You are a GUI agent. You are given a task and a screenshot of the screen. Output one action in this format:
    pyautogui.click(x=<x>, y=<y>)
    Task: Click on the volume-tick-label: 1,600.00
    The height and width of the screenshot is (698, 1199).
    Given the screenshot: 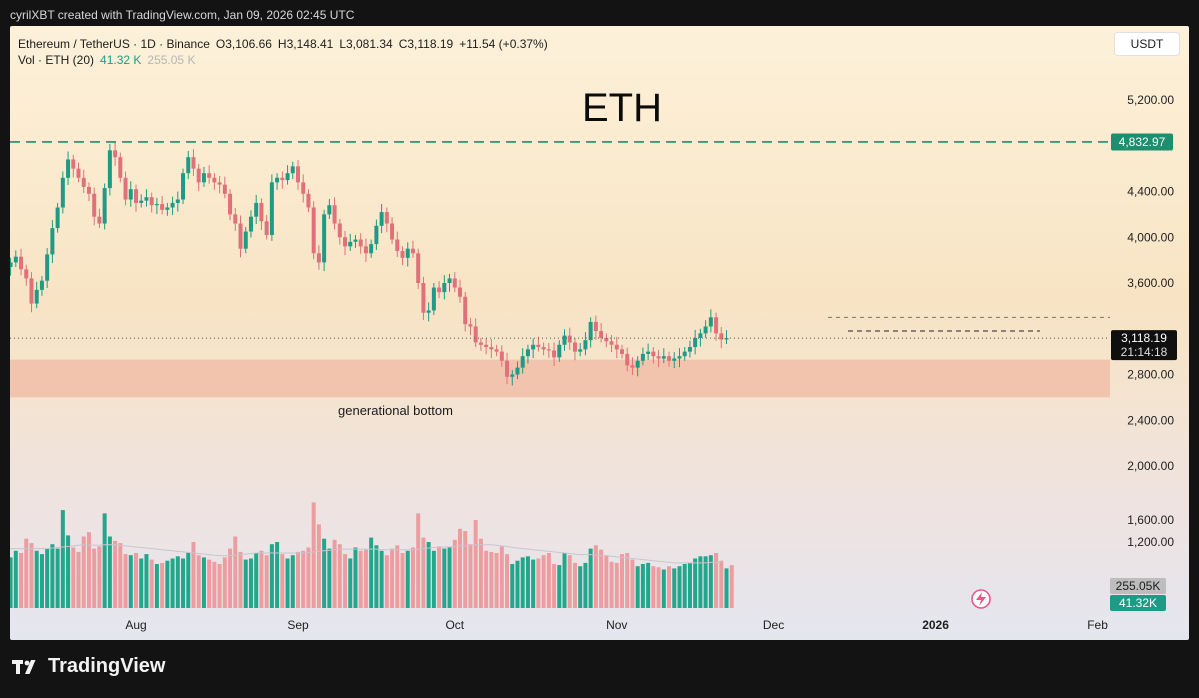 What is the action you would take?
    pyautogui.click(x=1150, y=520)
    